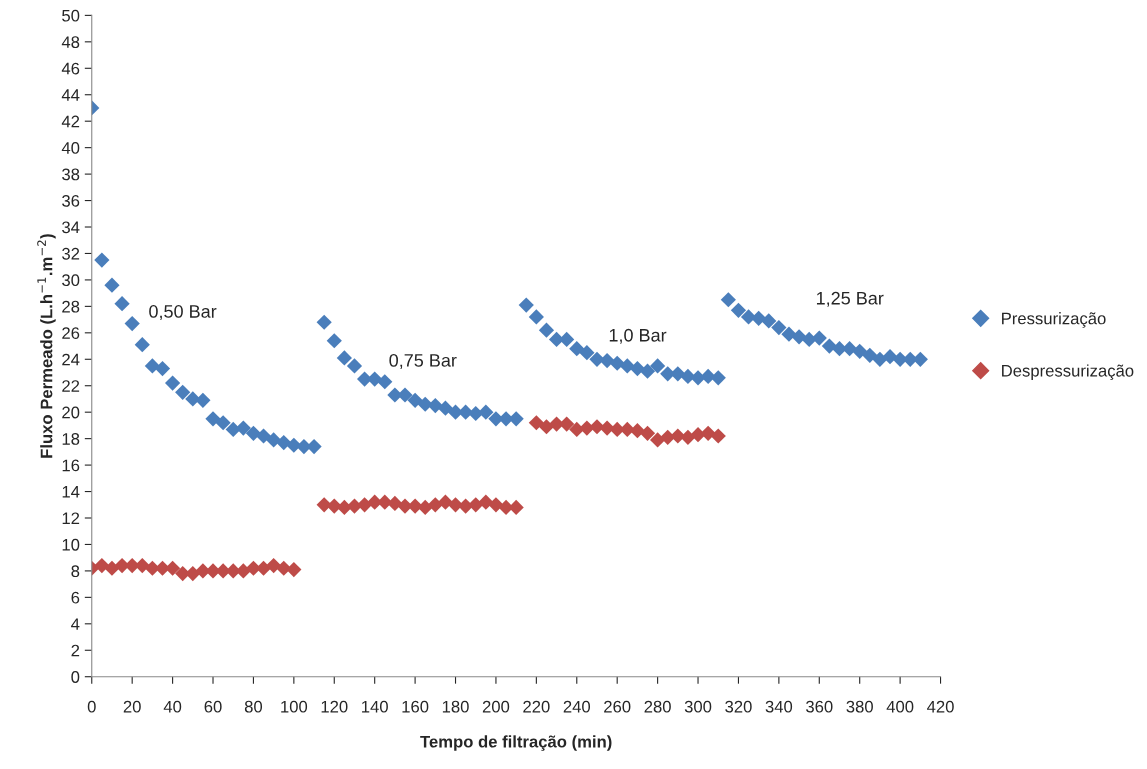 The width and height of the screenshot is (1147, 769). I want to click on y-tick-label: 28, so click(71, 306).